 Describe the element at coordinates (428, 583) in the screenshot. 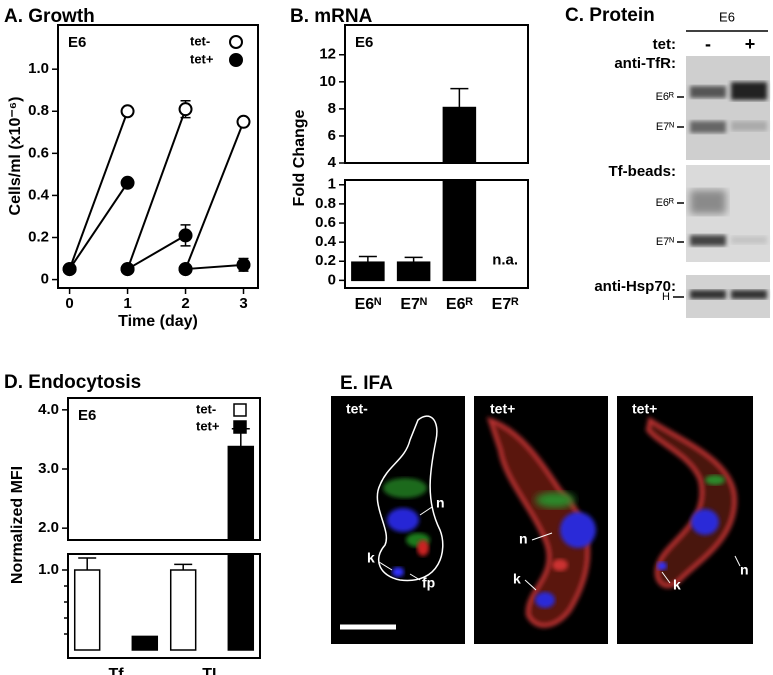

I see `annotation: fp` at that location.